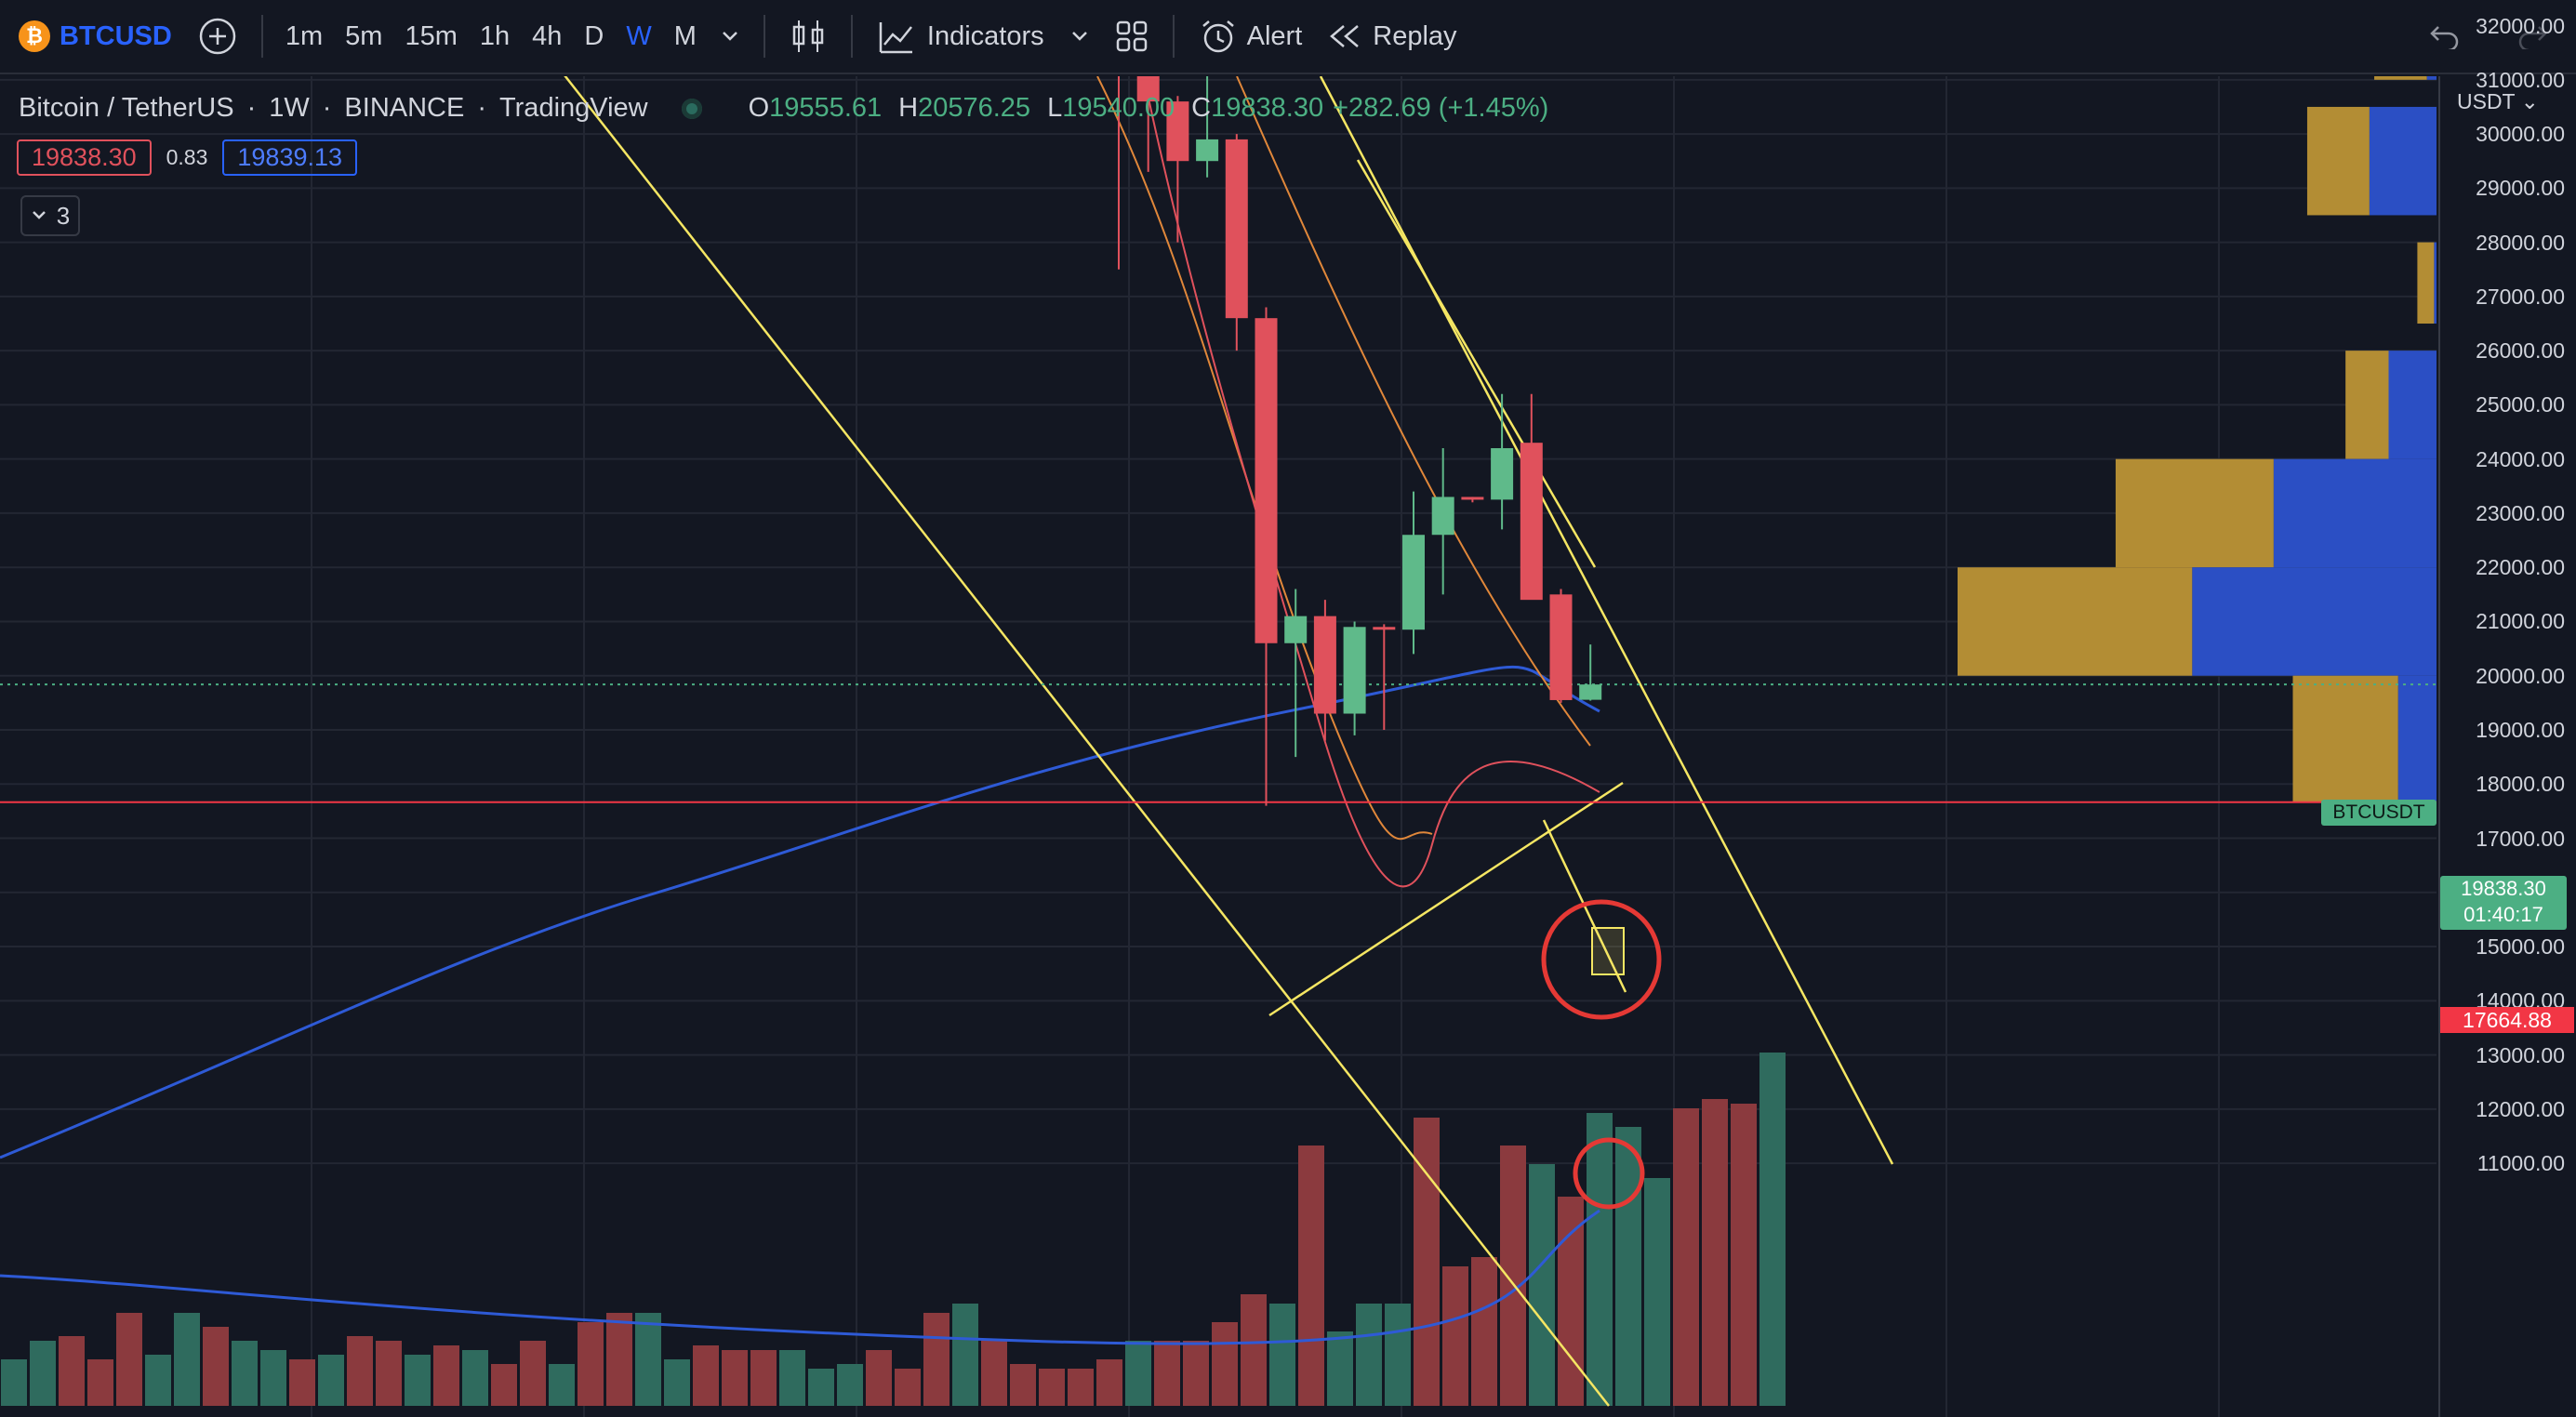  Describe the element at coordinates (304, 35) in the screenshot. I see `interval-1m-button: 1m` at that location.